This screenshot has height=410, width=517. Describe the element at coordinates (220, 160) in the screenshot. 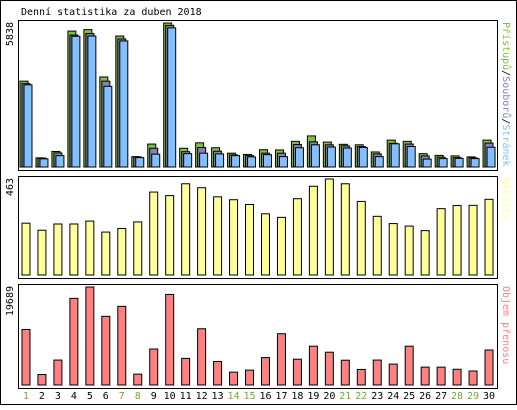

I see `bar-stránek-day-13` at that location.